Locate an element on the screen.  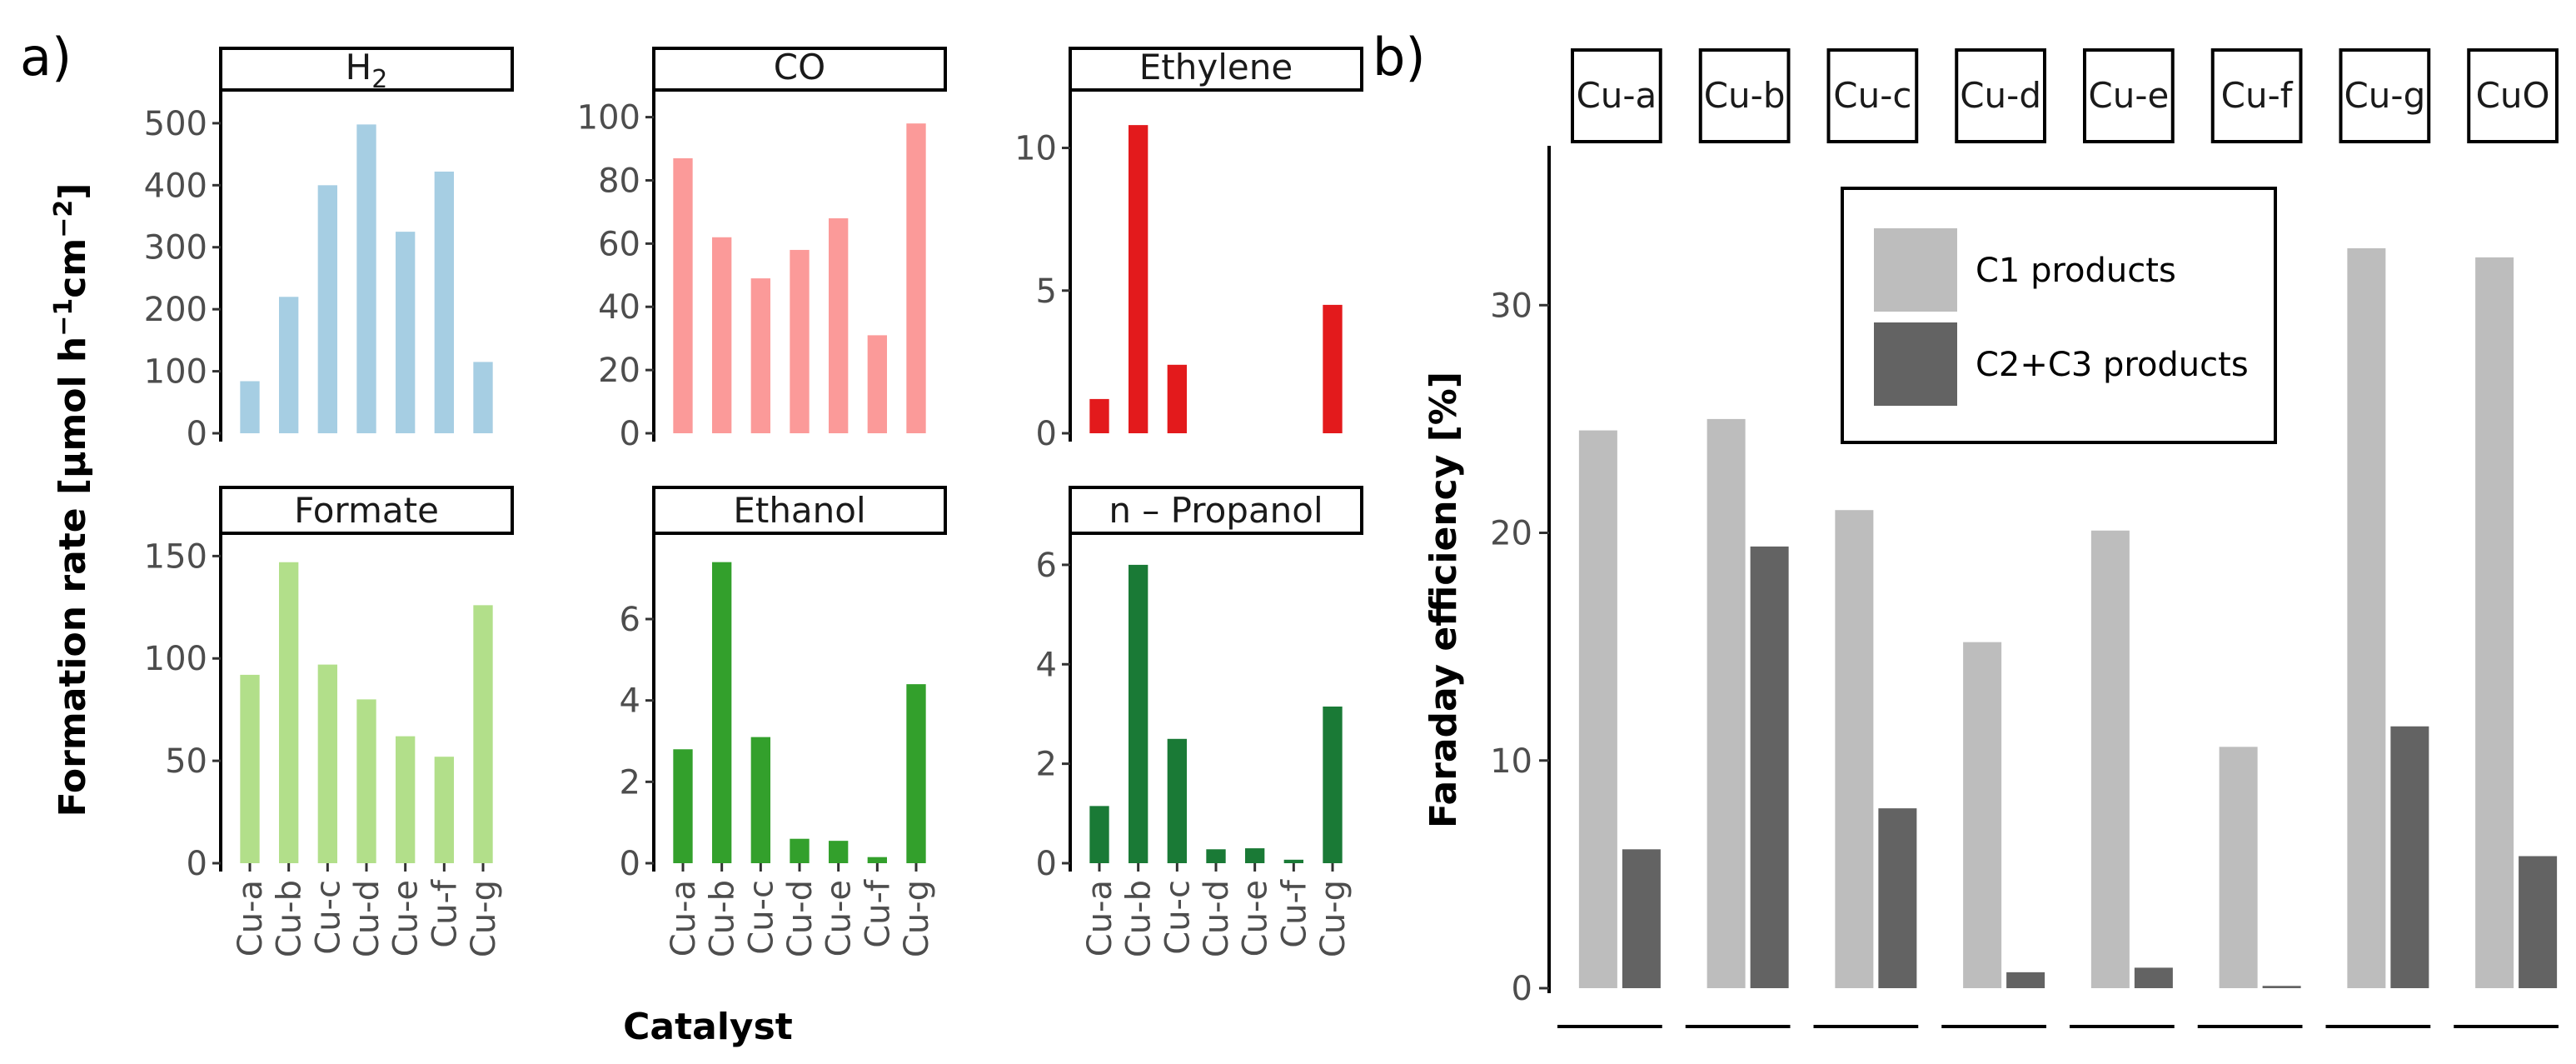
bar-formate-cu-f is located at coordinates (444, 810).